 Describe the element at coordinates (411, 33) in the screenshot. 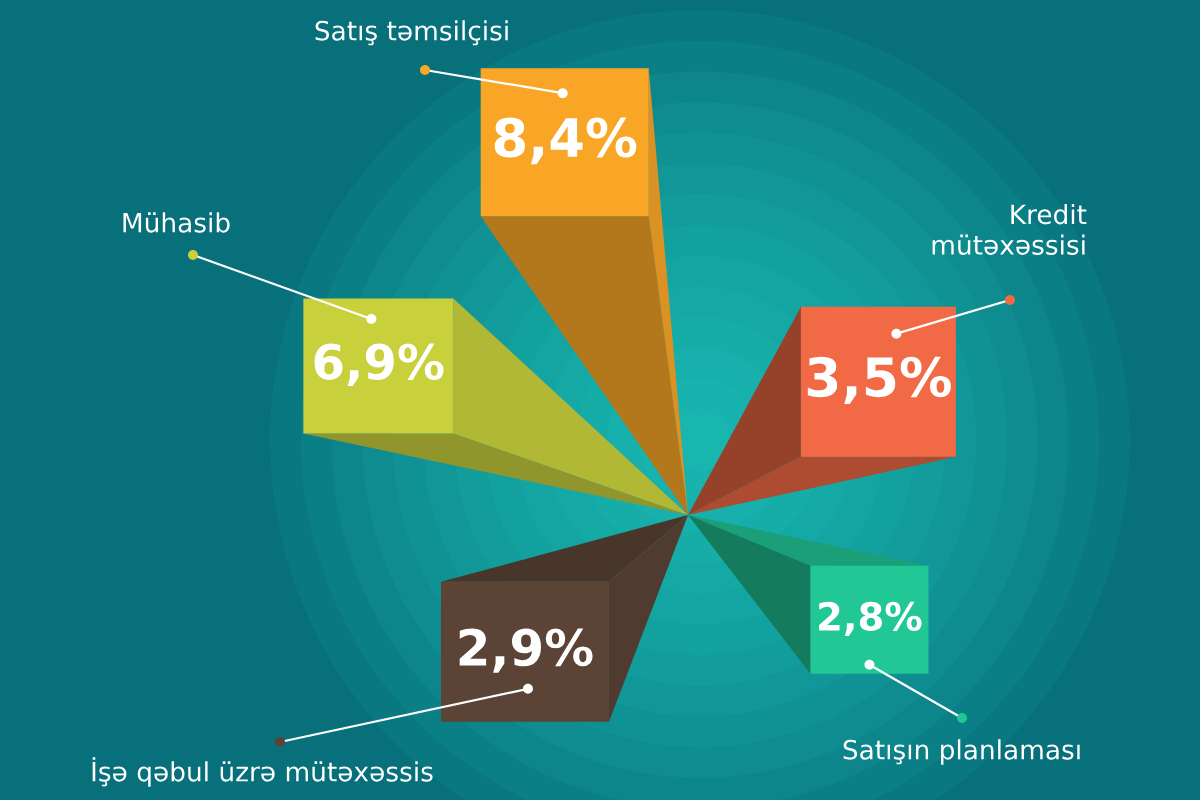

I see `category-label: Satış təmsilçisi` at that location.